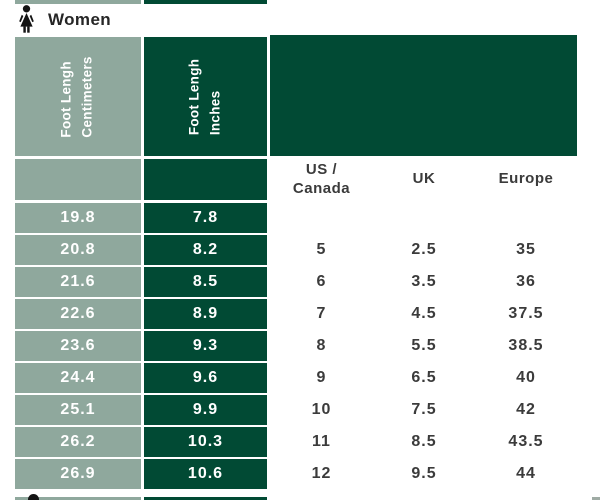  I want to click on uk-size-cell, so click(424, 218).